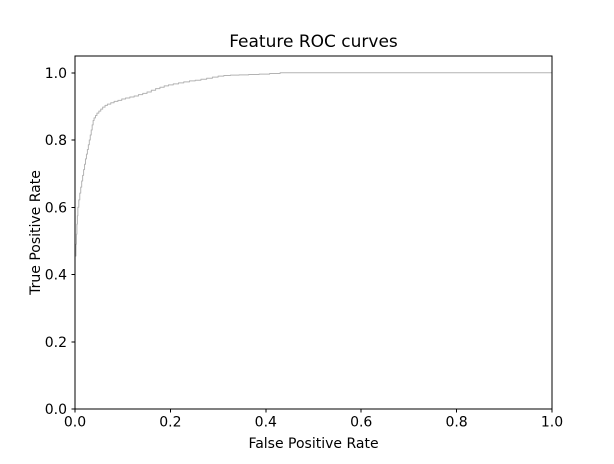 The image size is (614, 464). Describe the element at coordinates (313, 42) in the screenshot. I see `chart-title: Feature ROC curves` at that location.